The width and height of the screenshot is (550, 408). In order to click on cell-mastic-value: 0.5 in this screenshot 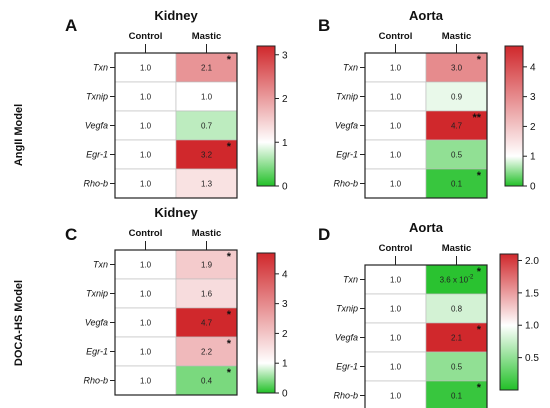, I will do `click(457, 367)`.